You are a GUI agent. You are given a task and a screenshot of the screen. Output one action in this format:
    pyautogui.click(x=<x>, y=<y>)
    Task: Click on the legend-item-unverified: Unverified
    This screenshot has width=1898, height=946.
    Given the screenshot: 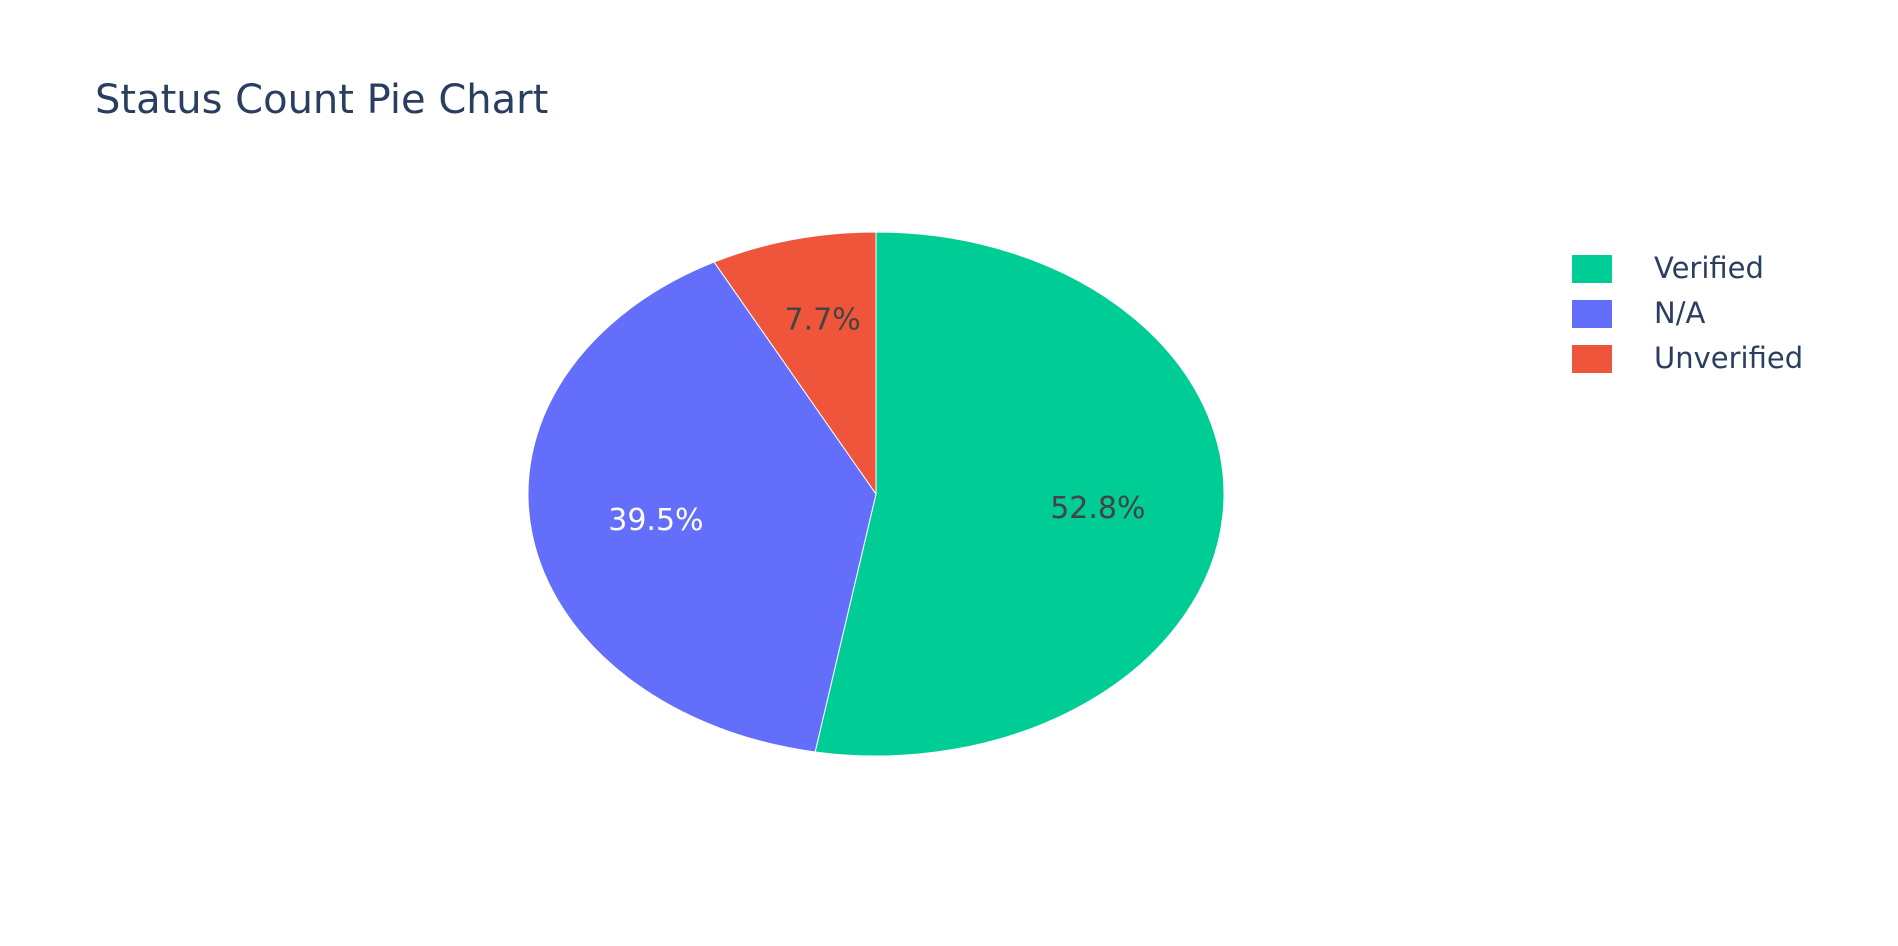 What is the action you would take?
    pyautogui.click(x=1687, y=358)
    